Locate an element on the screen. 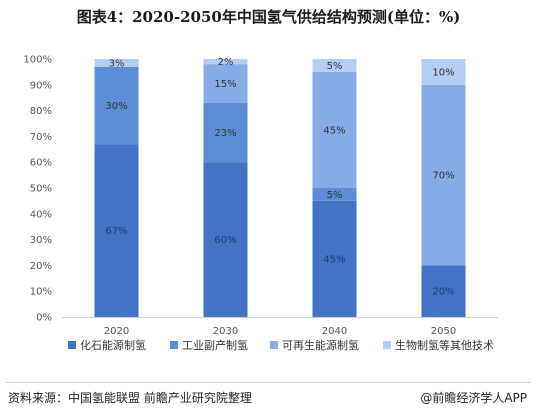 The height and width of the screenshot is (419, 537). data-label: 30% is located at coordinates (116, 106).